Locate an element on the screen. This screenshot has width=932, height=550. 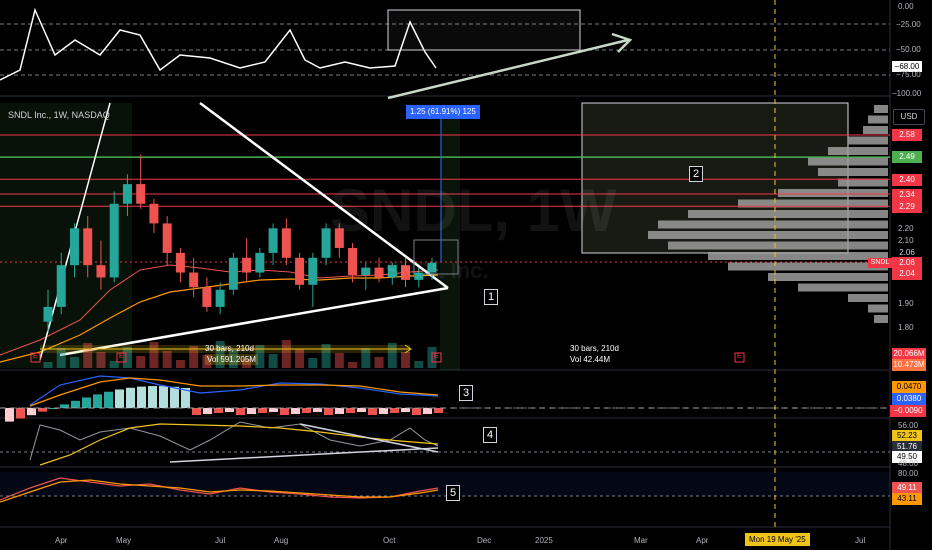
annotation-3: 3 is located at coordinates (466, 393).